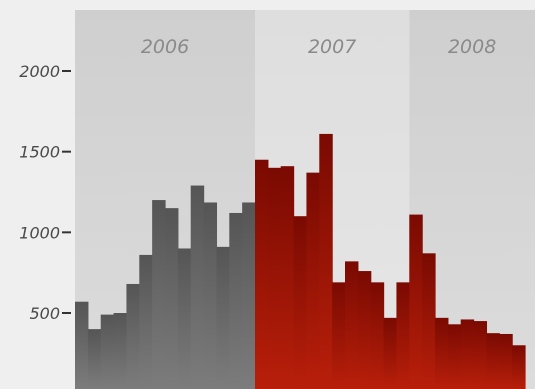 The height and width of the screenshot is (389, 535). Describe the element at coordinates (39, 71) in the screenshot. I see `y-tick-label-2000: 2000` at that location.